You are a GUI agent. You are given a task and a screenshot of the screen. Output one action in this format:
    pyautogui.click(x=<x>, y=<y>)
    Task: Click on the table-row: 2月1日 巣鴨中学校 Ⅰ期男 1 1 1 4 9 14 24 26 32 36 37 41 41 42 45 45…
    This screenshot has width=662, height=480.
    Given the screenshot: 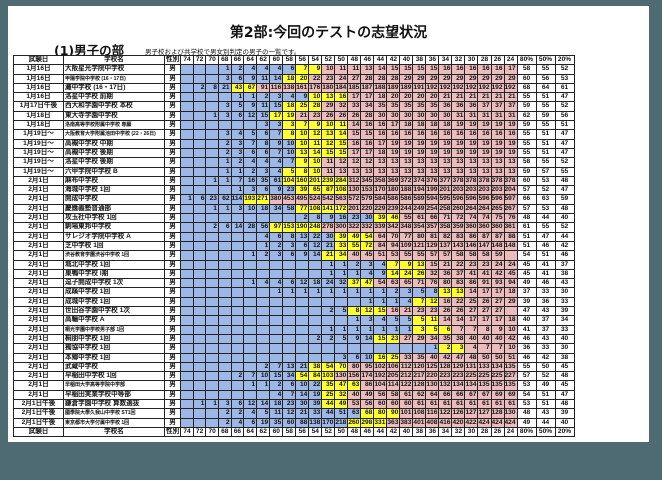 What is the action you would take?
    pyautogui.click(x=294, y=274)
    